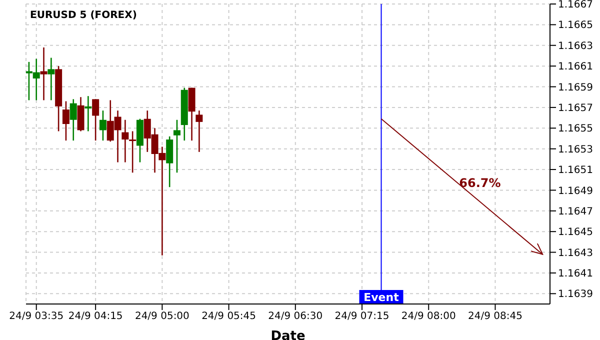 This screenshot has width=600, height=340. Describe the element at coordinates (575, 191) in the screenshot. I see `y-tick-label: 1.1649` at that location.